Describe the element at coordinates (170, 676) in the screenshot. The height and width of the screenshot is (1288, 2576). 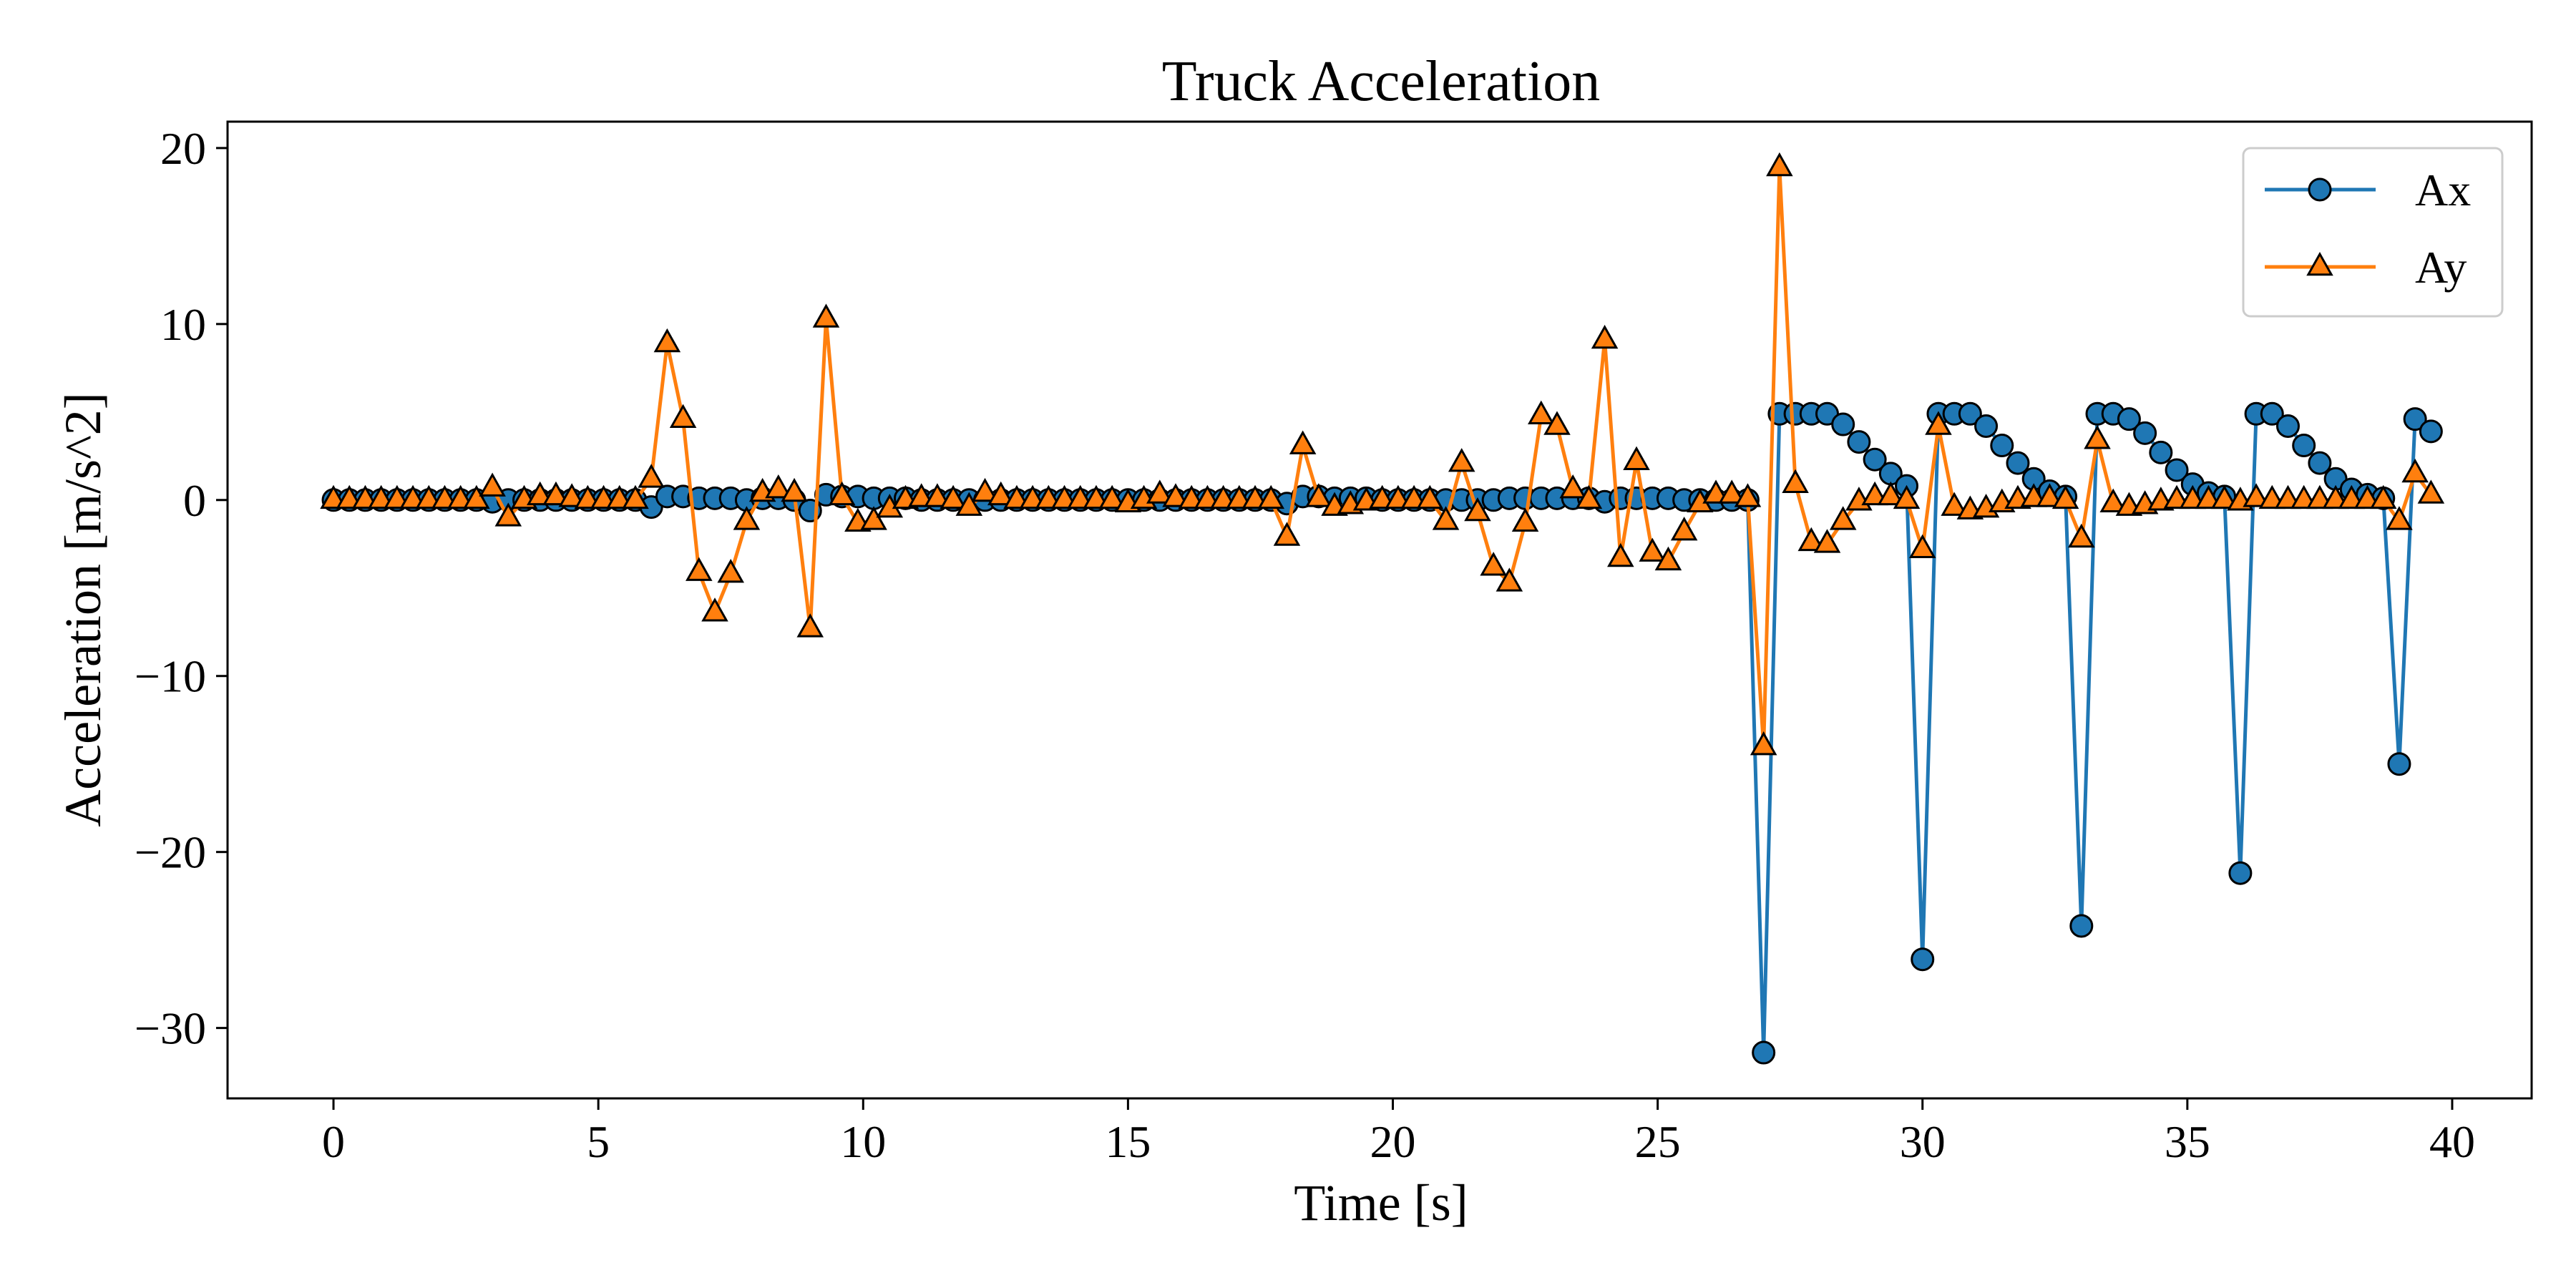
I see `y-tick-label: −10` at that location.